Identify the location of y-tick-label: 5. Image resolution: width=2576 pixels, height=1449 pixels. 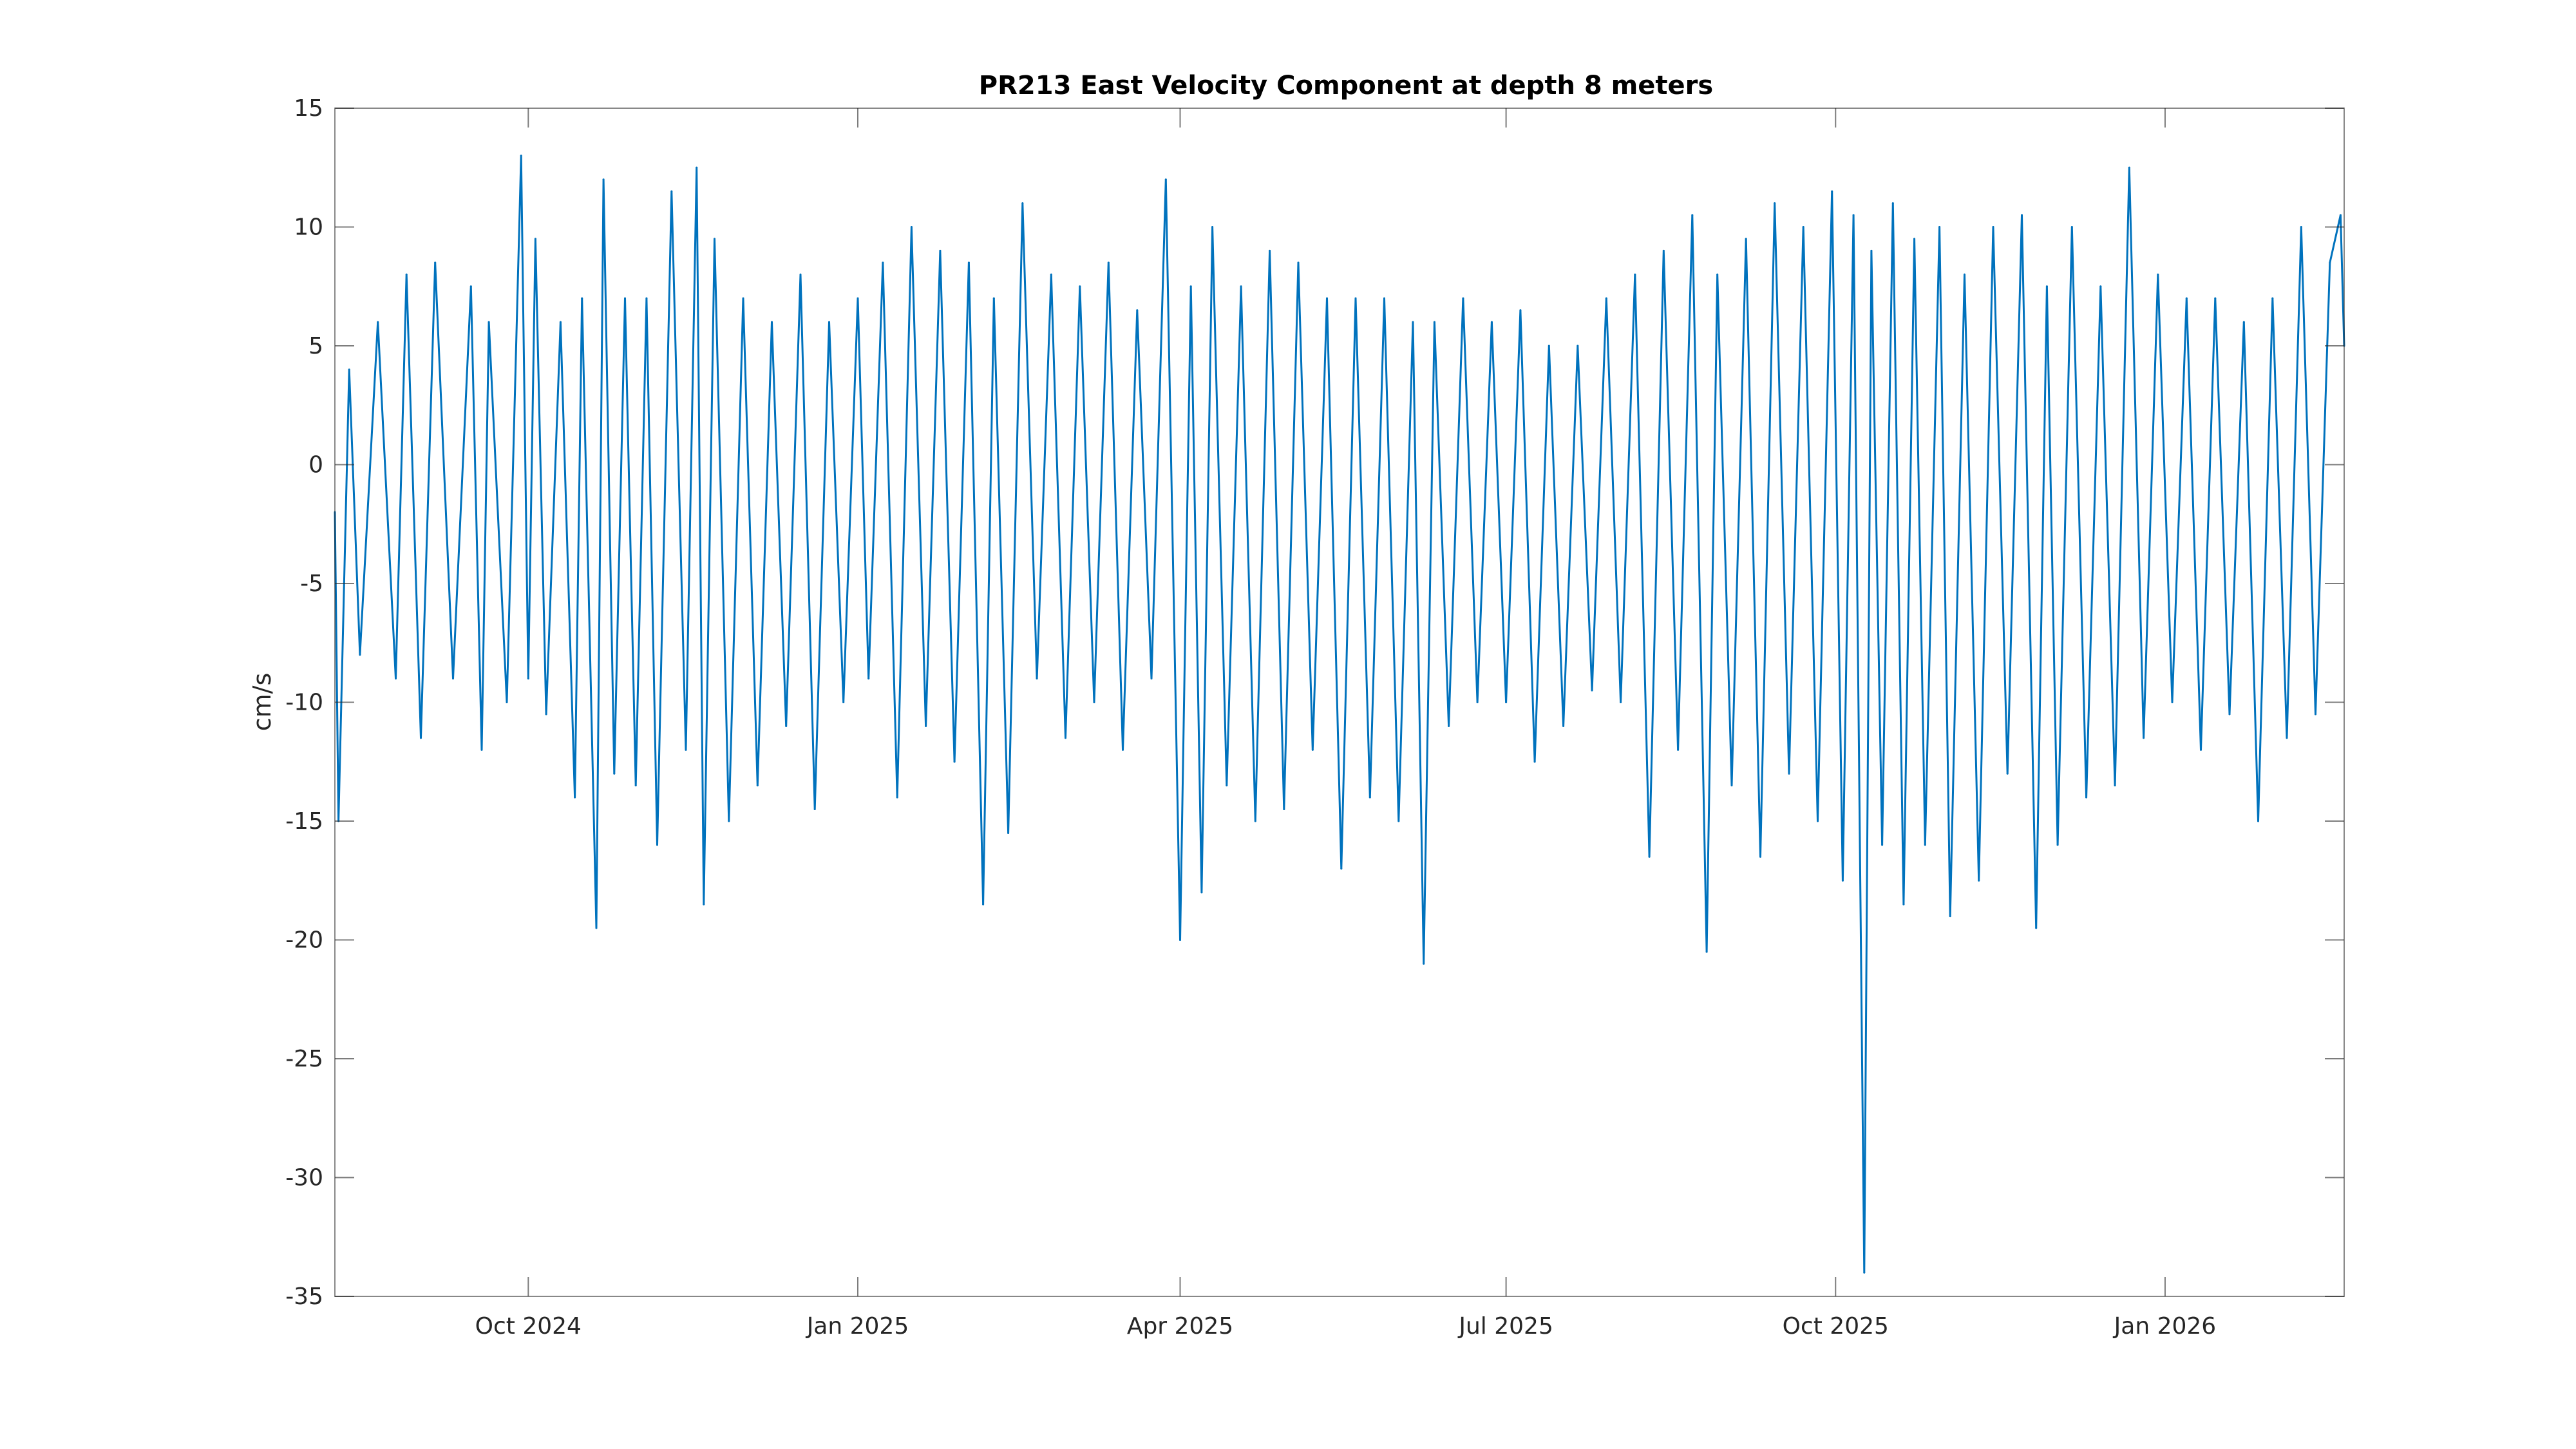
(315, 346).